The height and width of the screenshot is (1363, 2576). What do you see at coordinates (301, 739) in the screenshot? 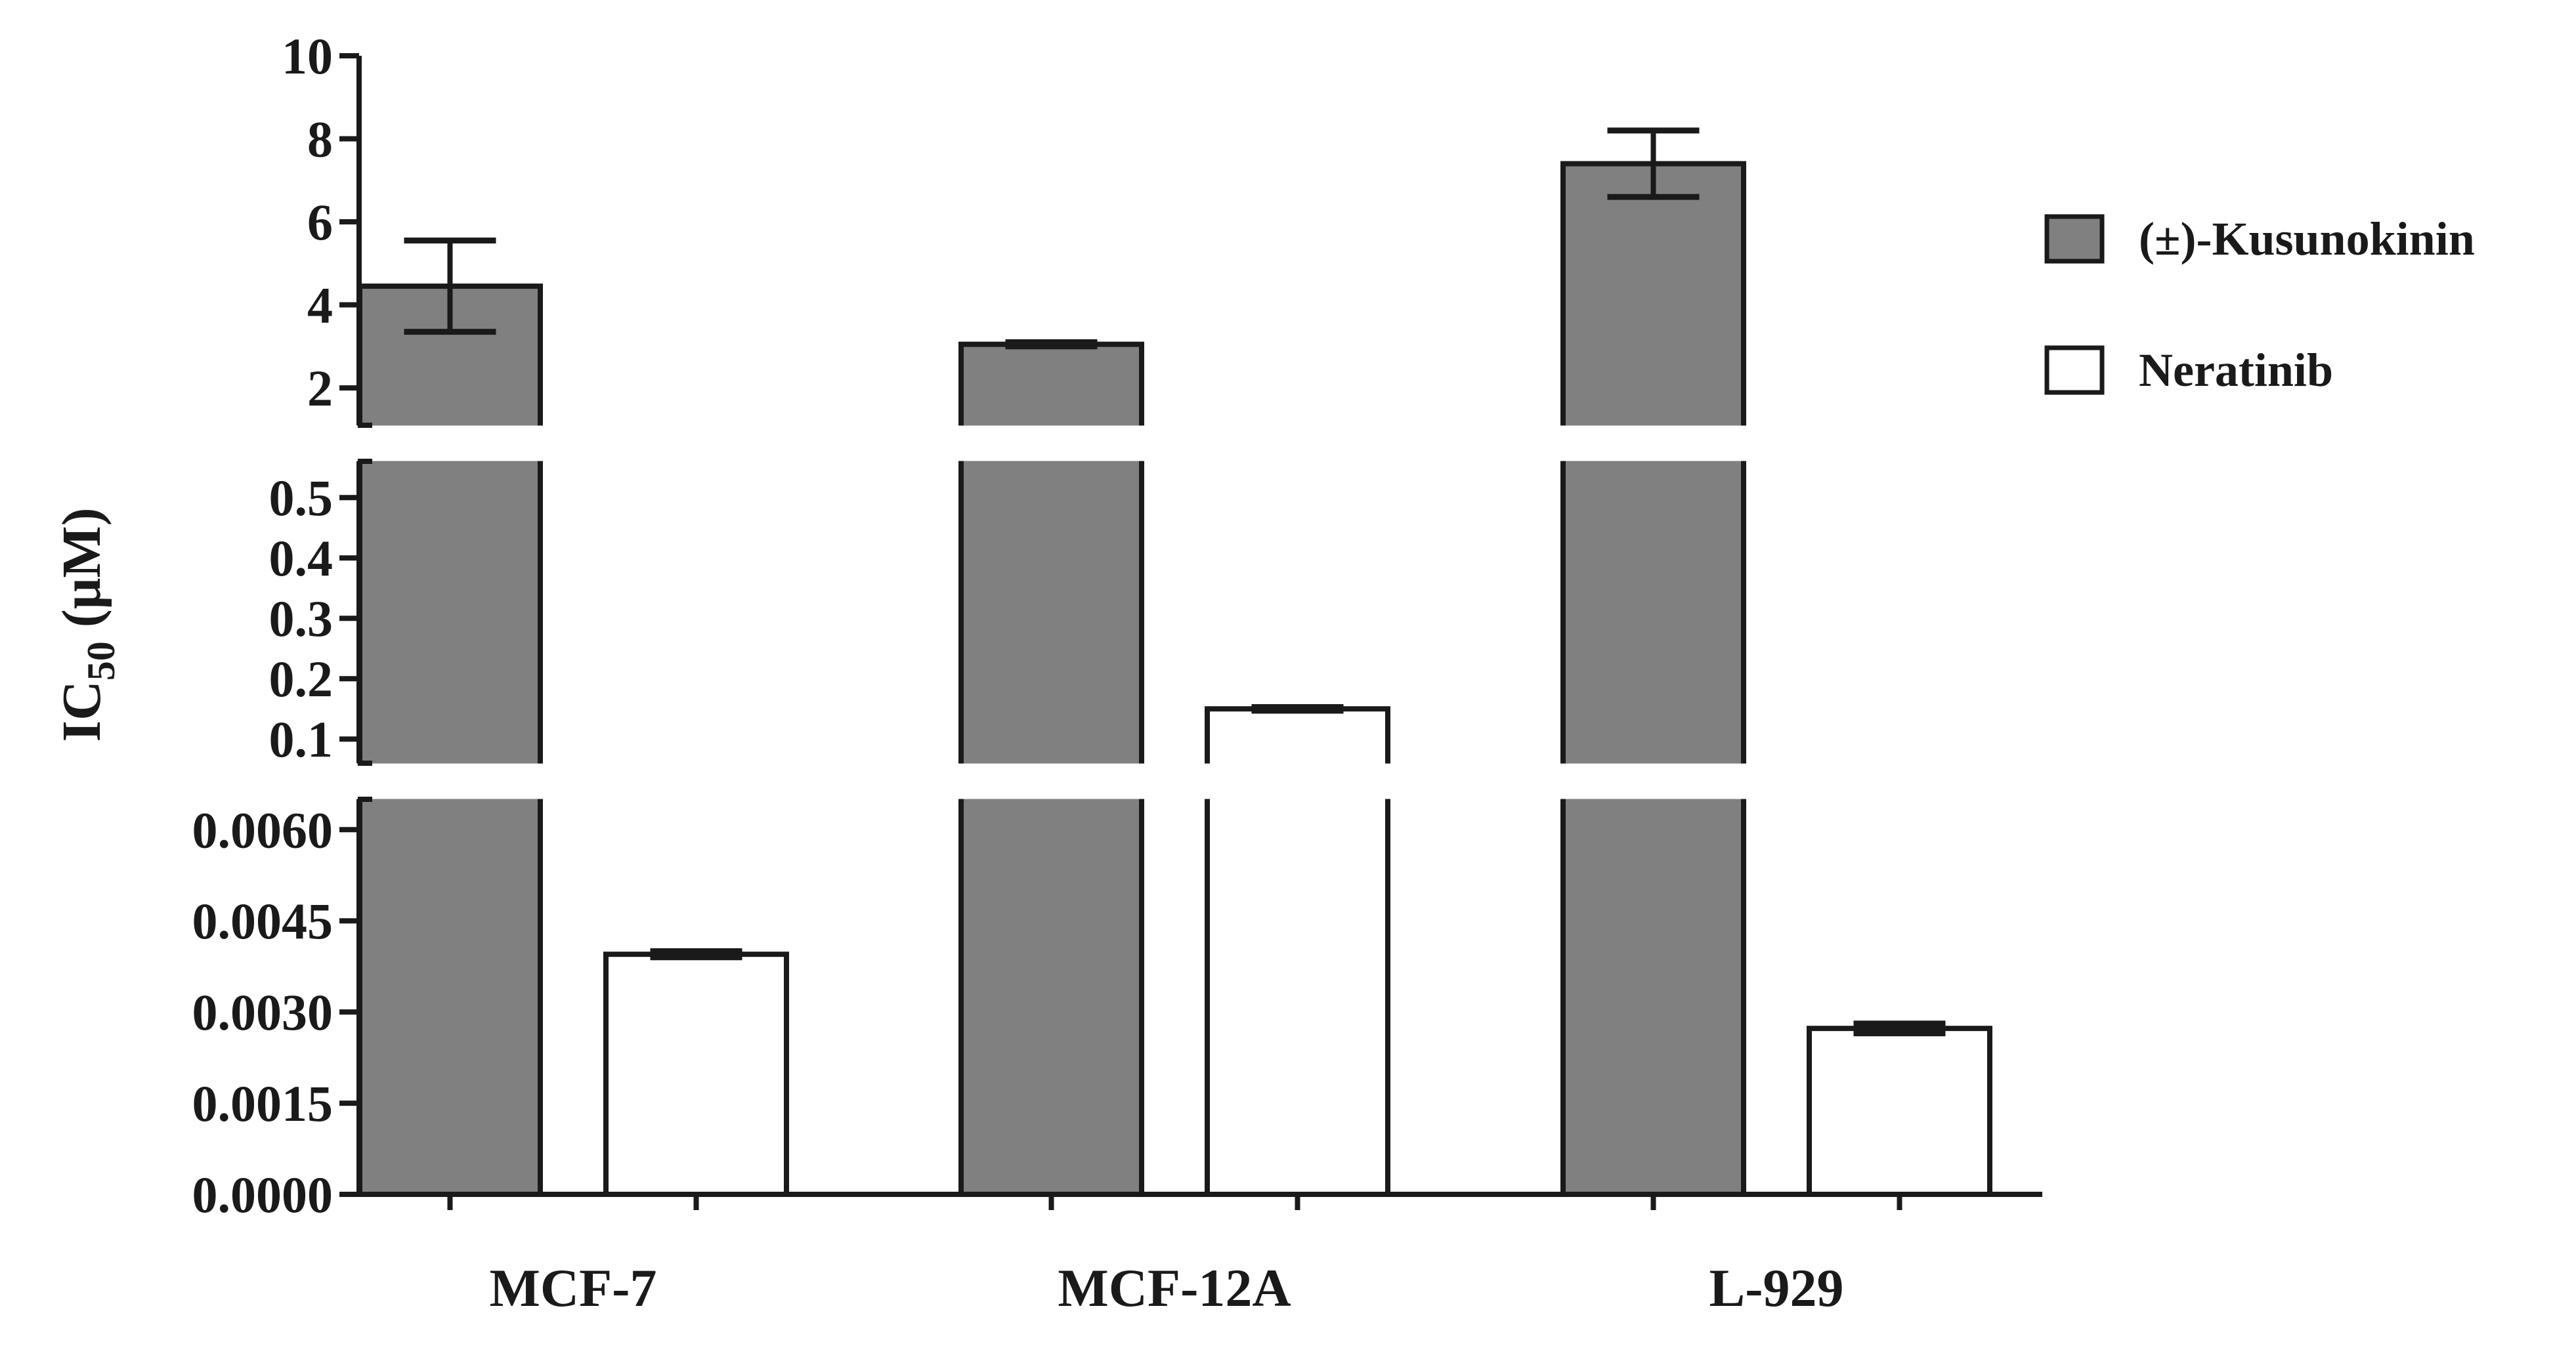
I see `y-tick-label: 0.1` at bounding box center [301, 739].